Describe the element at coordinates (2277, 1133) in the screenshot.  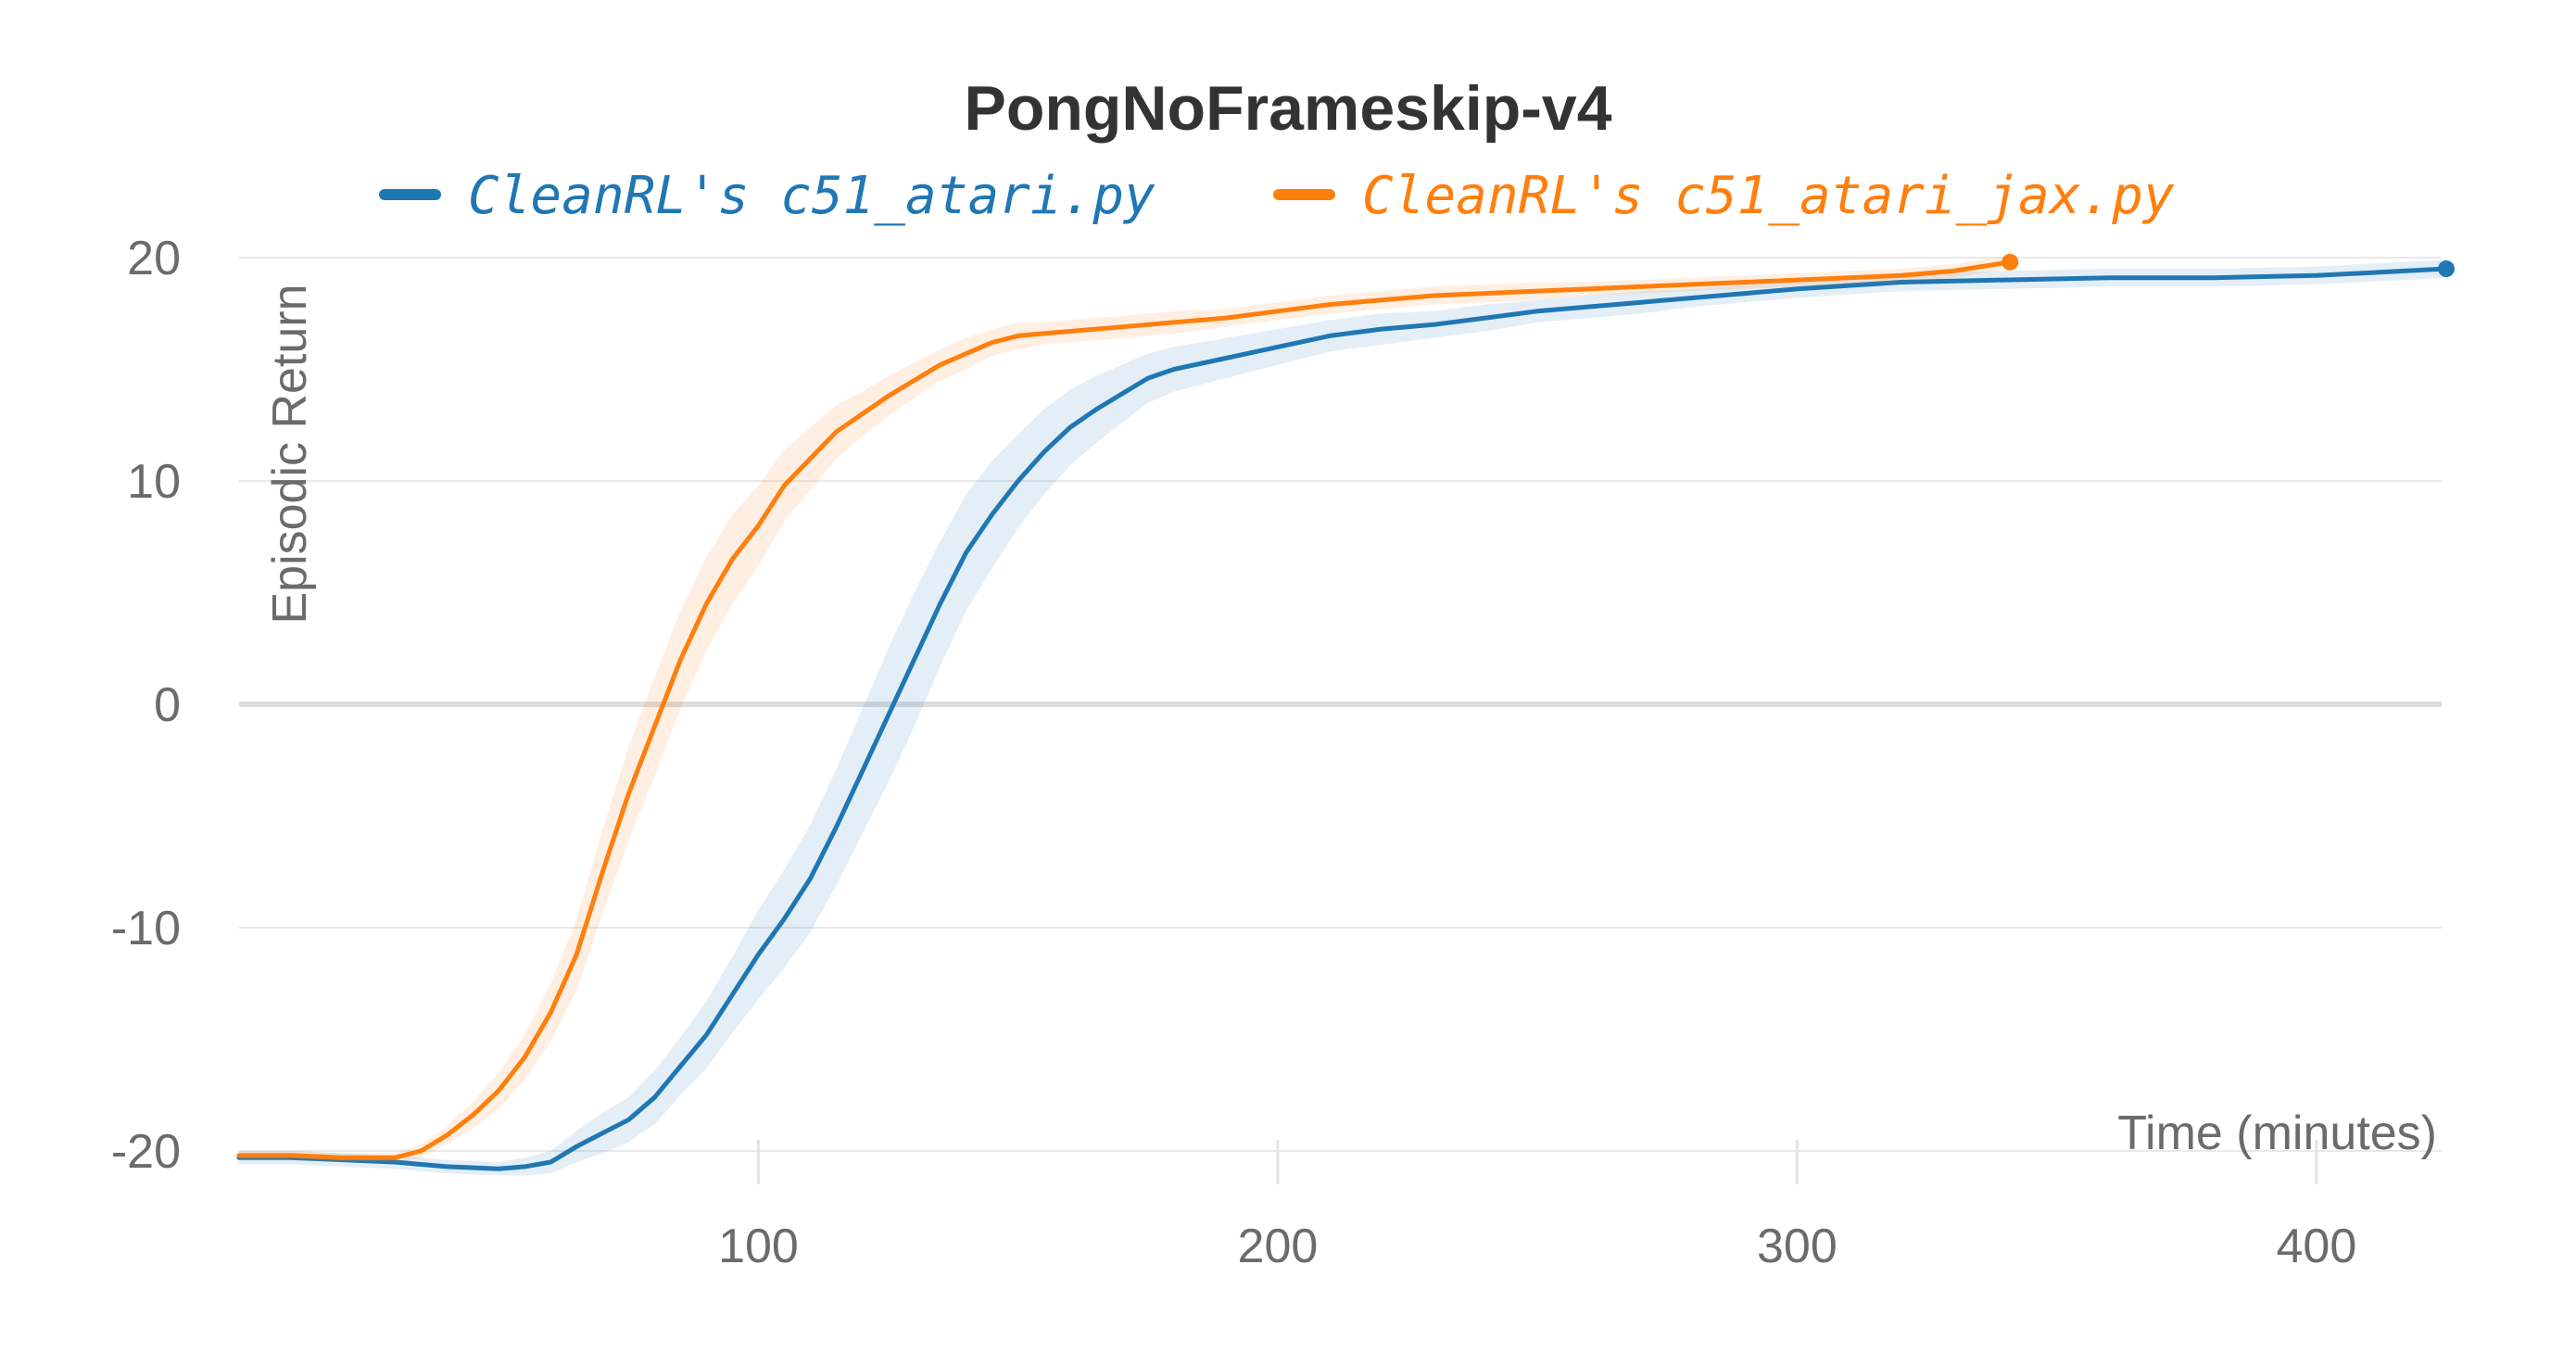
I see `x-axis-label: Time (minutes)` at that location.